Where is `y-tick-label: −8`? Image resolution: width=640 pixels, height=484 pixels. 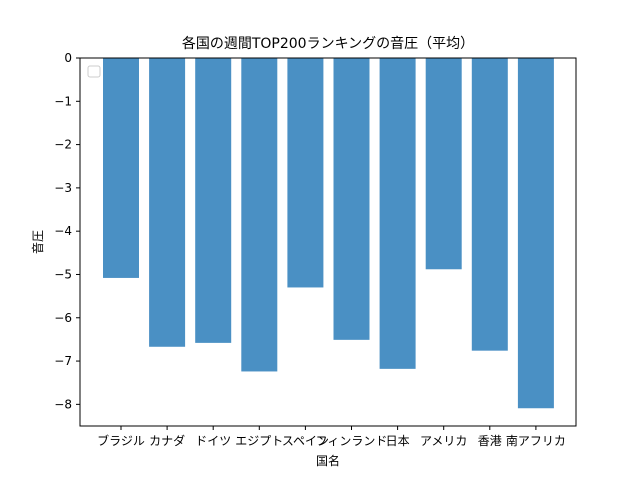 y-tick-label: −8 is located at coordinates (63, 404).